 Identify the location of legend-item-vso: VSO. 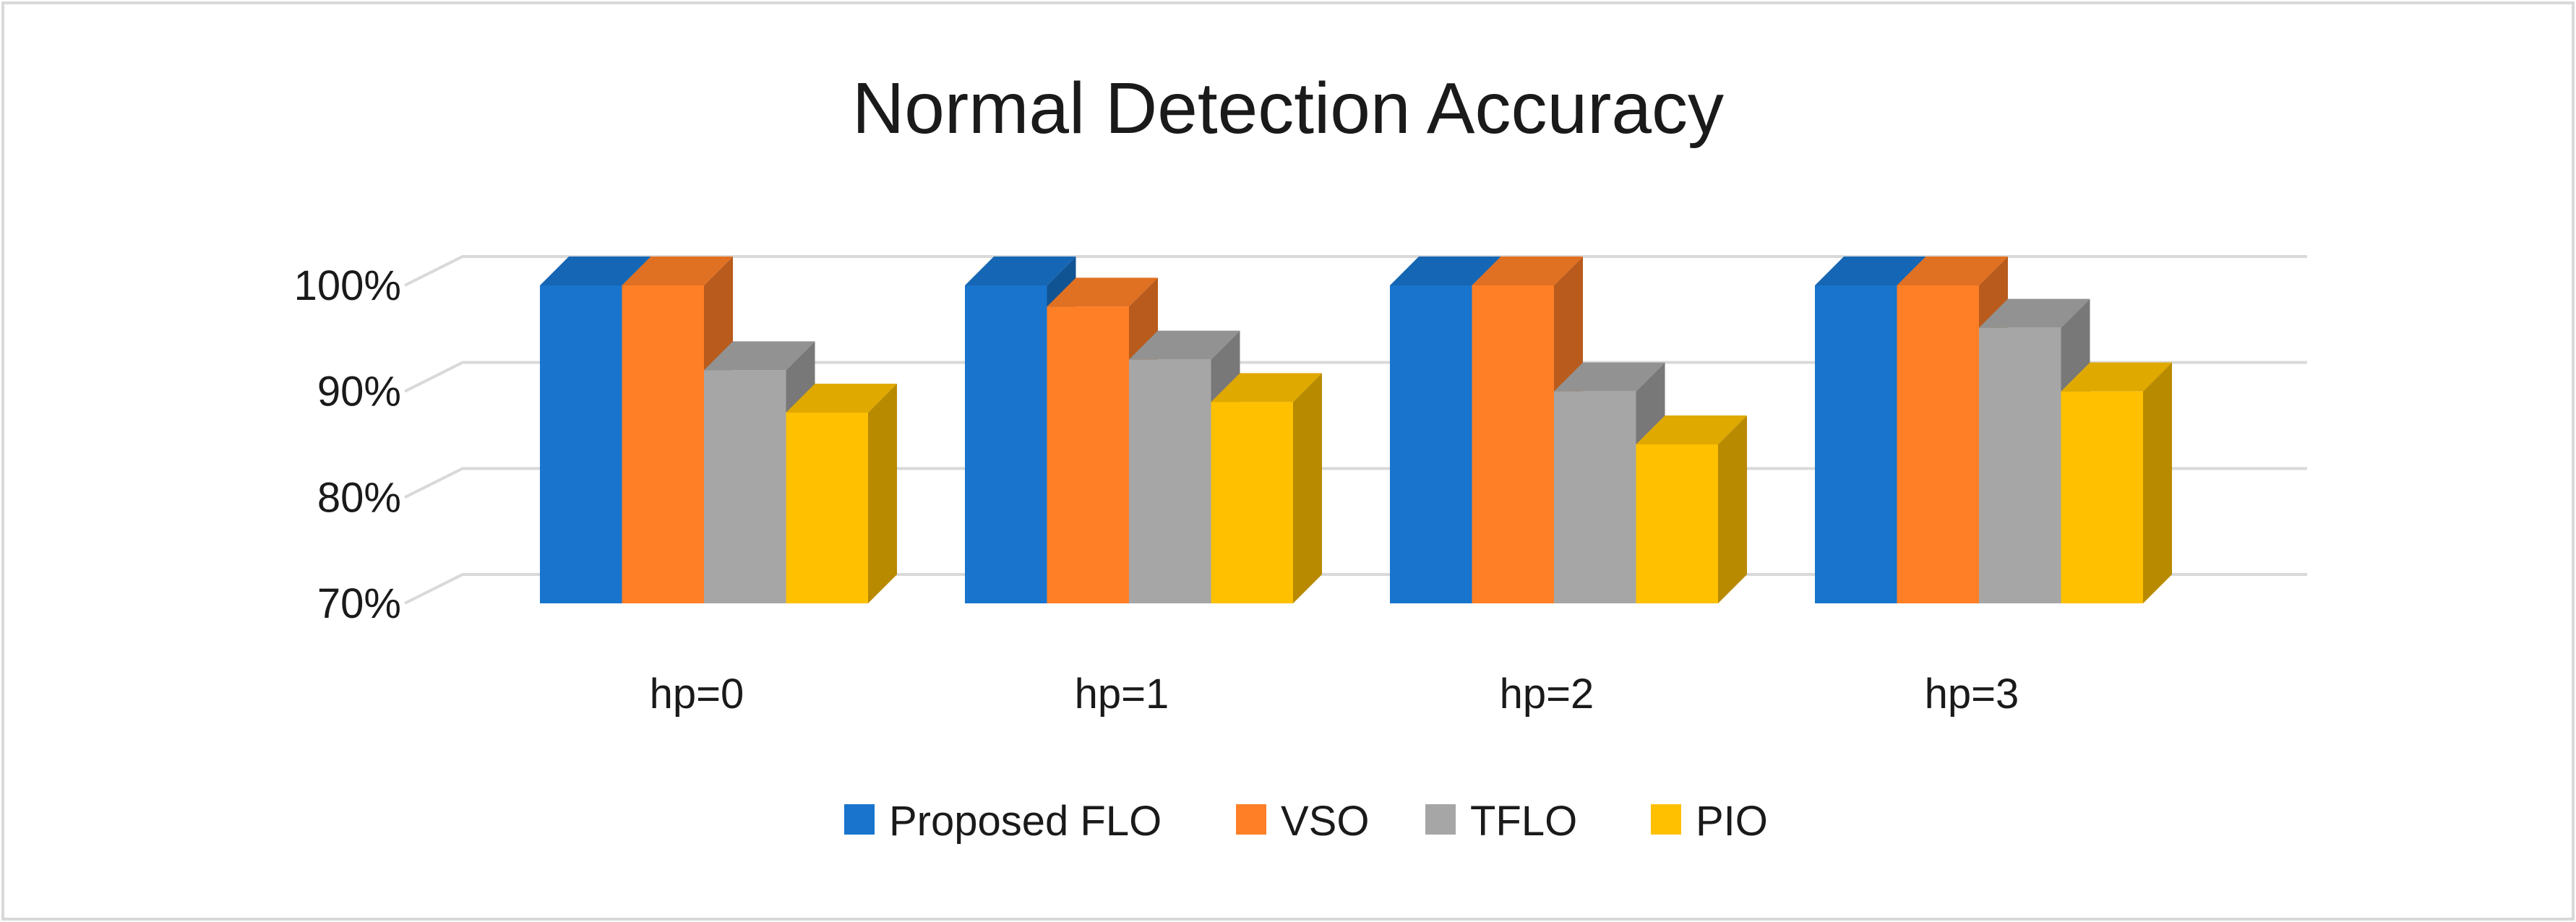
(1303, 822).